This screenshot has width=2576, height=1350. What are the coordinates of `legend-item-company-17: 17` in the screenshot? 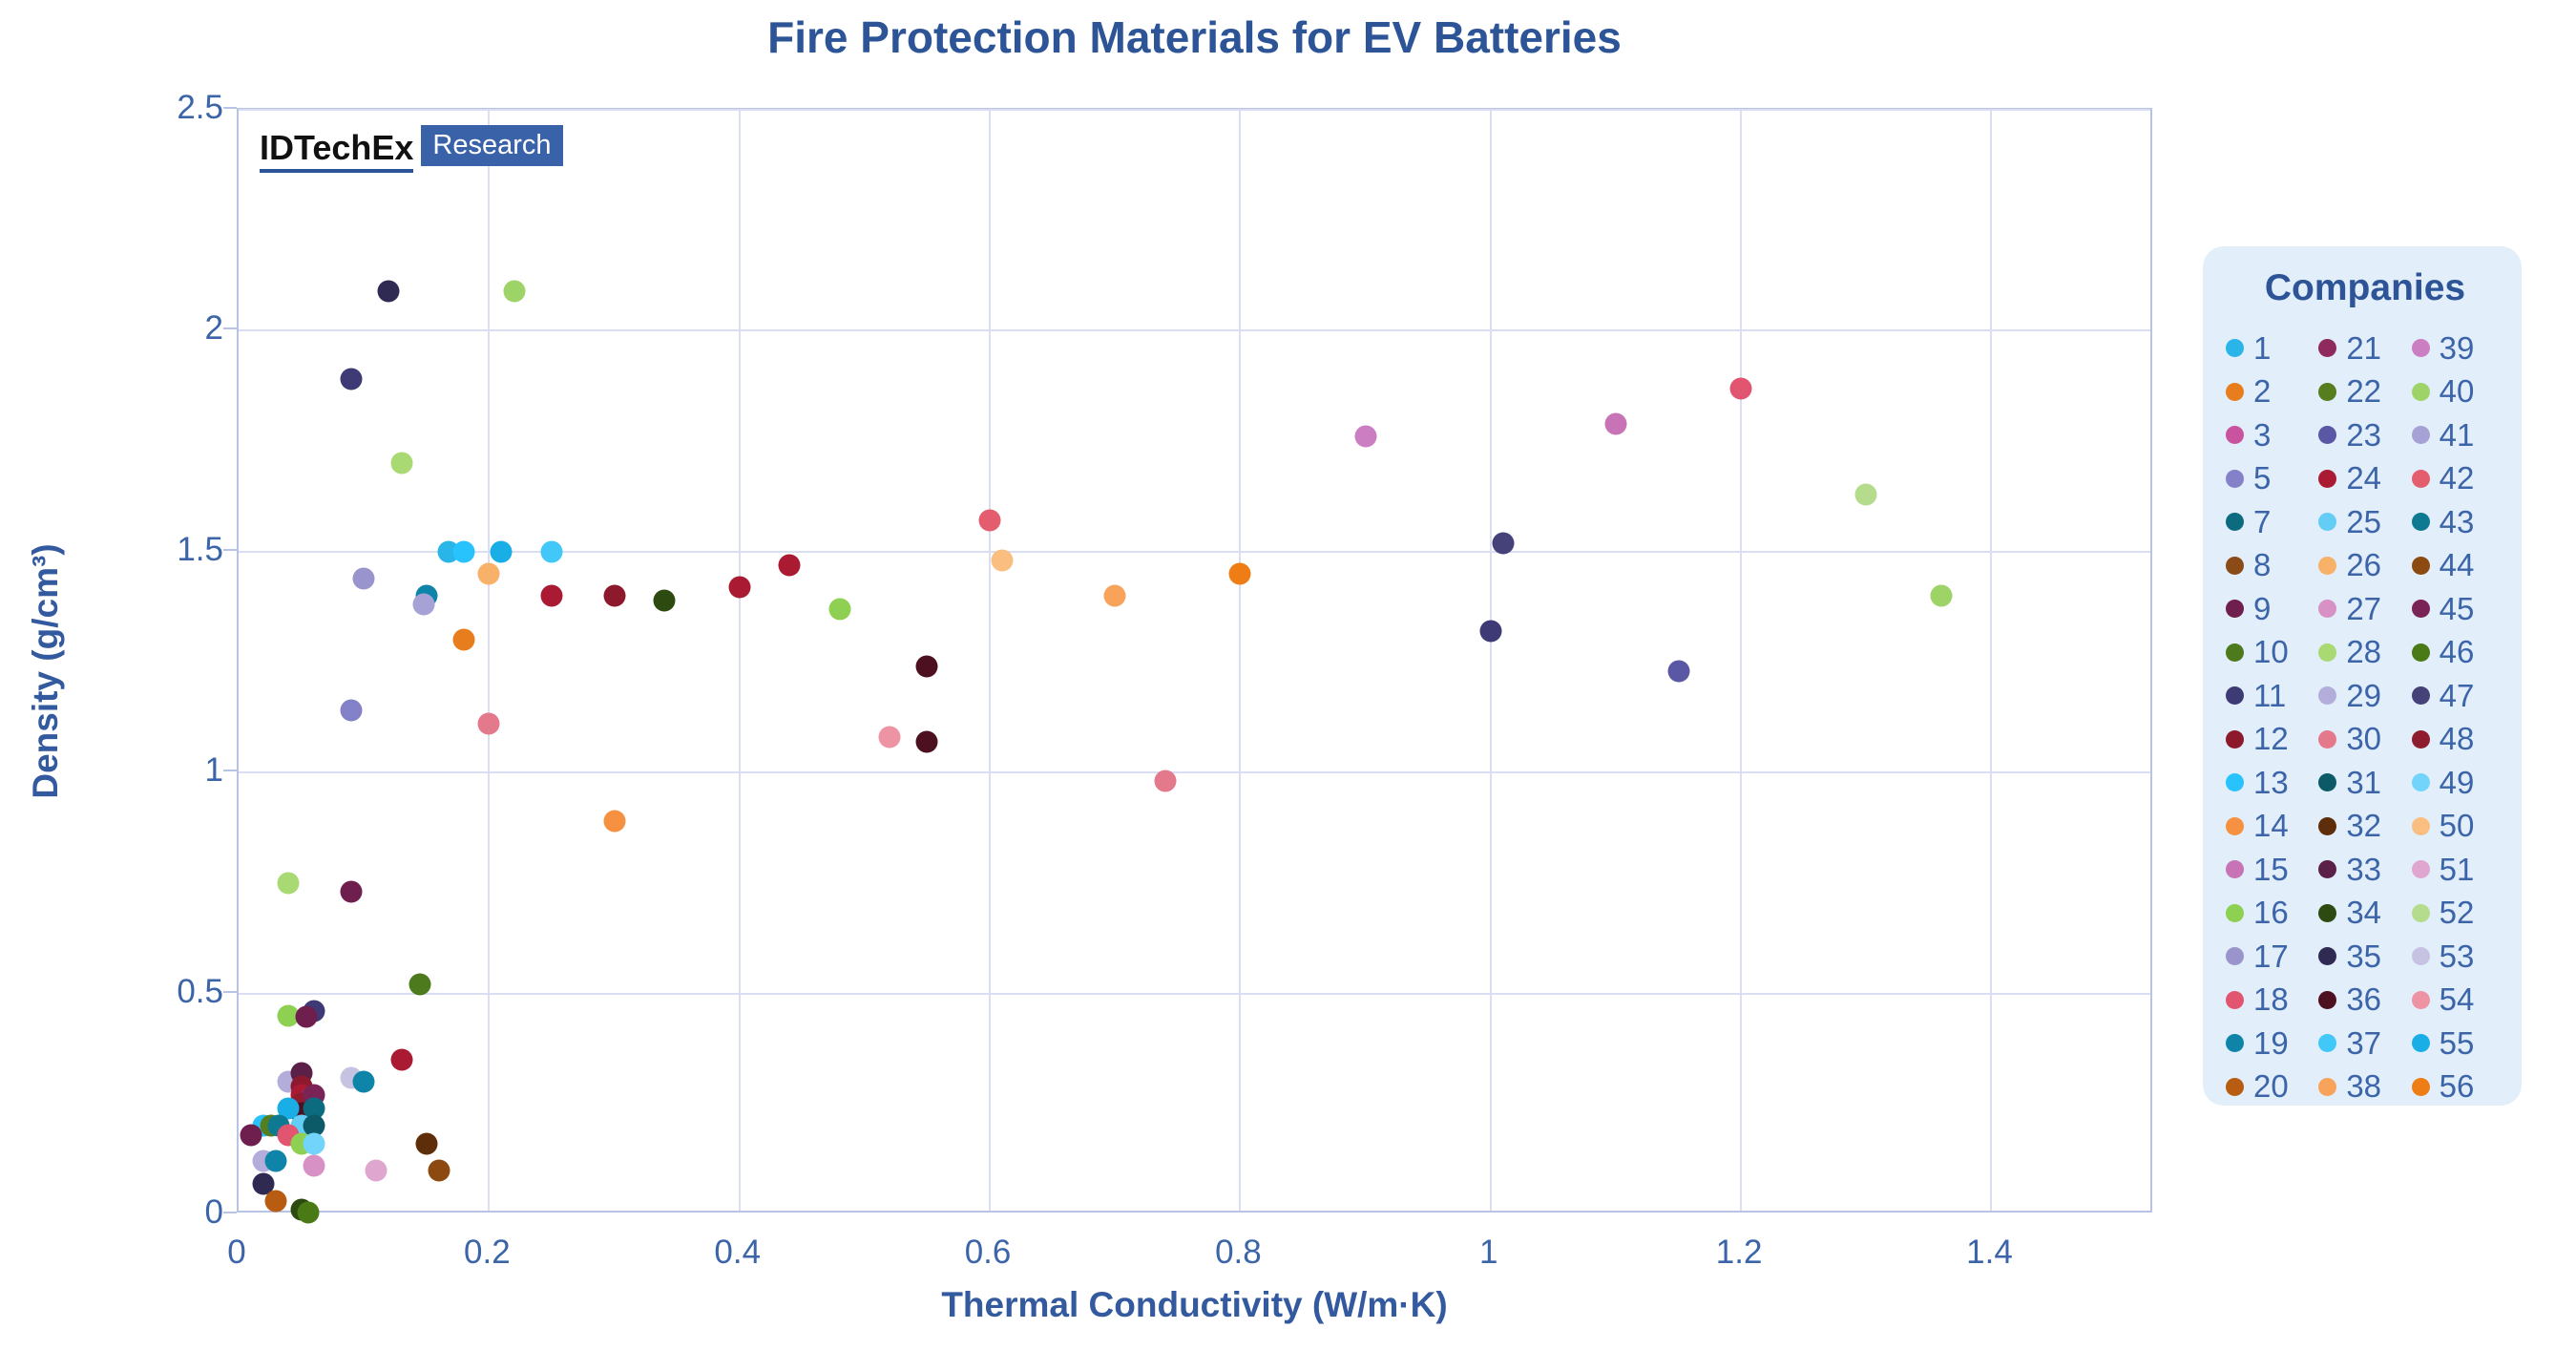 It's located at (2272, 957).